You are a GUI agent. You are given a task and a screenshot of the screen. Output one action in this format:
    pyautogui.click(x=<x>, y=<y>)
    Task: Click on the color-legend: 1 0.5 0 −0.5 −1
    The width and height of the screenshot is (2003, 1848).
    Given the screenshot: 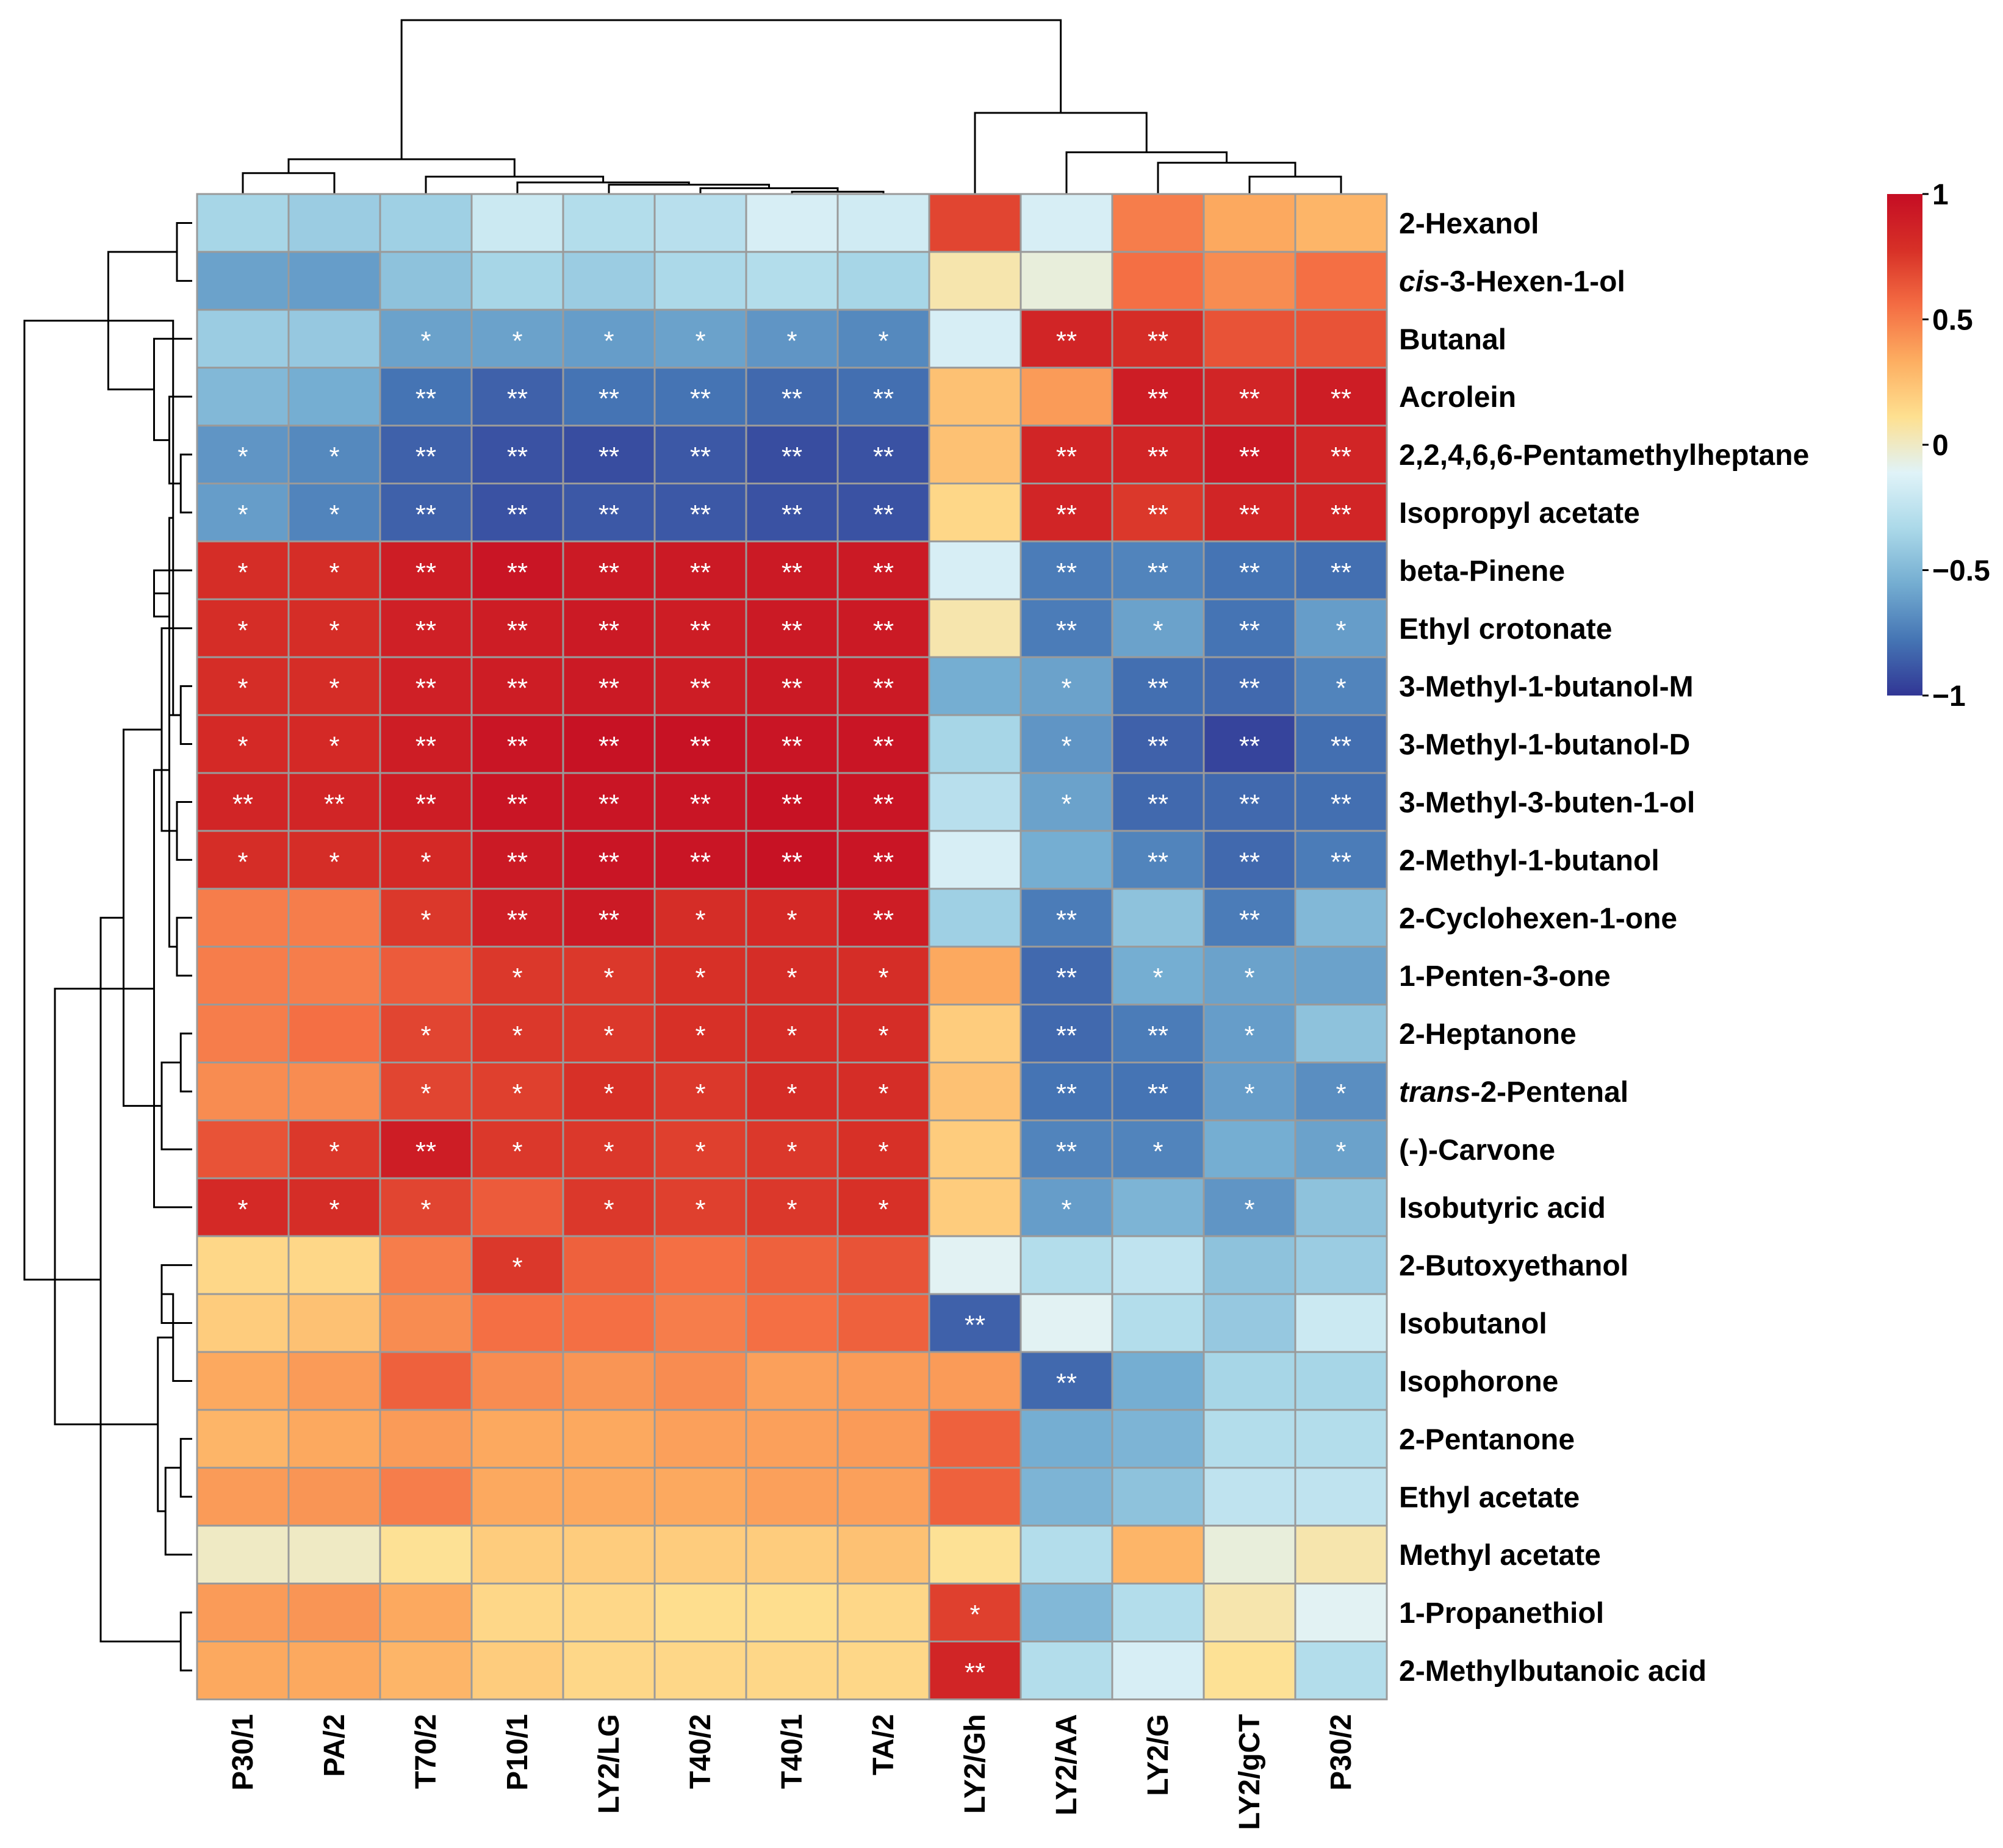 What is the action you would take?
    pyautogui.click(x=1938, y=446)
    